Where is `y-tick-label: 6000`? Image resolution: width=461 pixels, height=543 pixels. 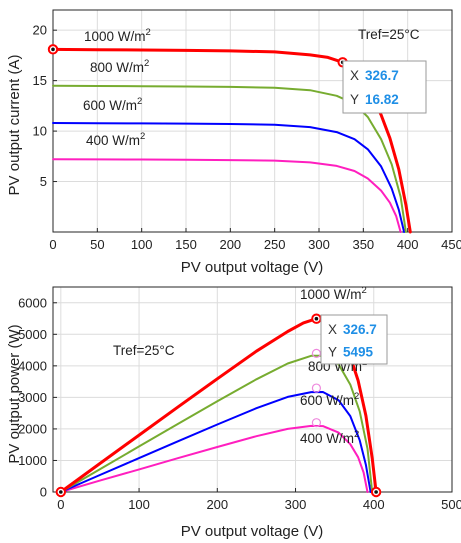
y-tick-label: 6000 is located at coordinates (32, 302).